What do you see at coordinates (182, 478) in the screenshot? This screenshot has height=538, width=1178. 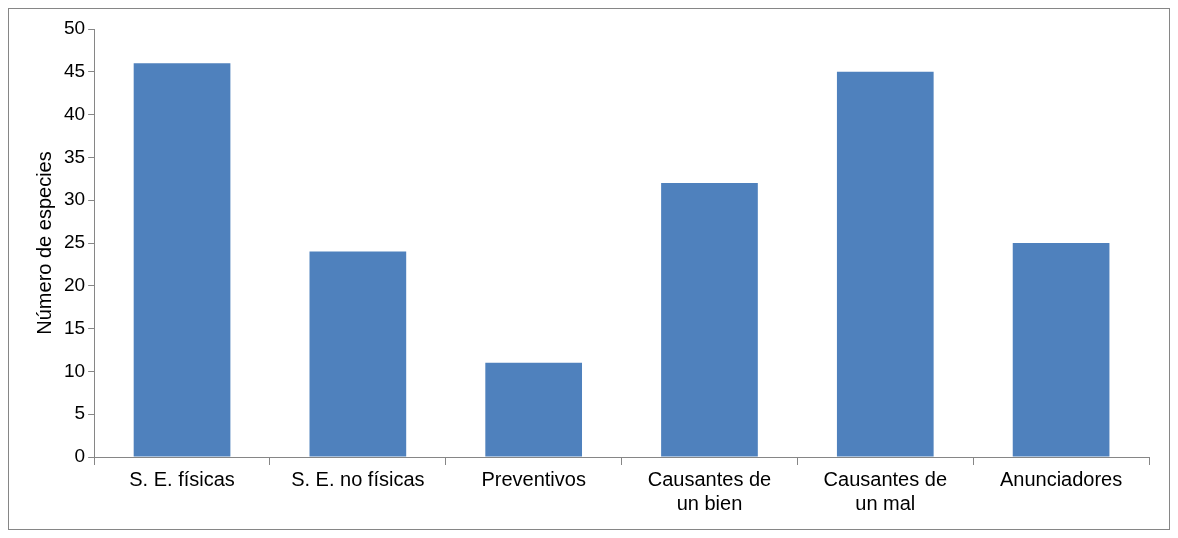 I see `x-tick-label: S. E. físicas` at bounding box center [182, 478].